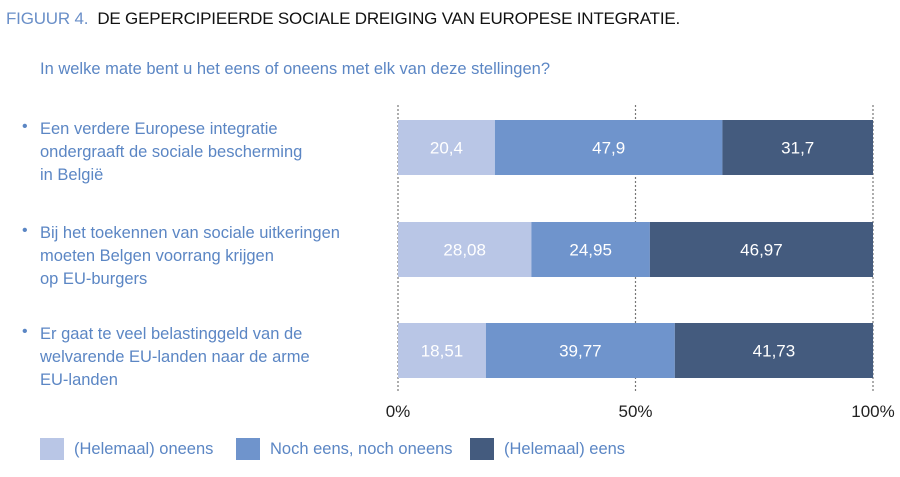 The image size is (900, 477). I want to click on data-label: 41,73, so click(774, 351).